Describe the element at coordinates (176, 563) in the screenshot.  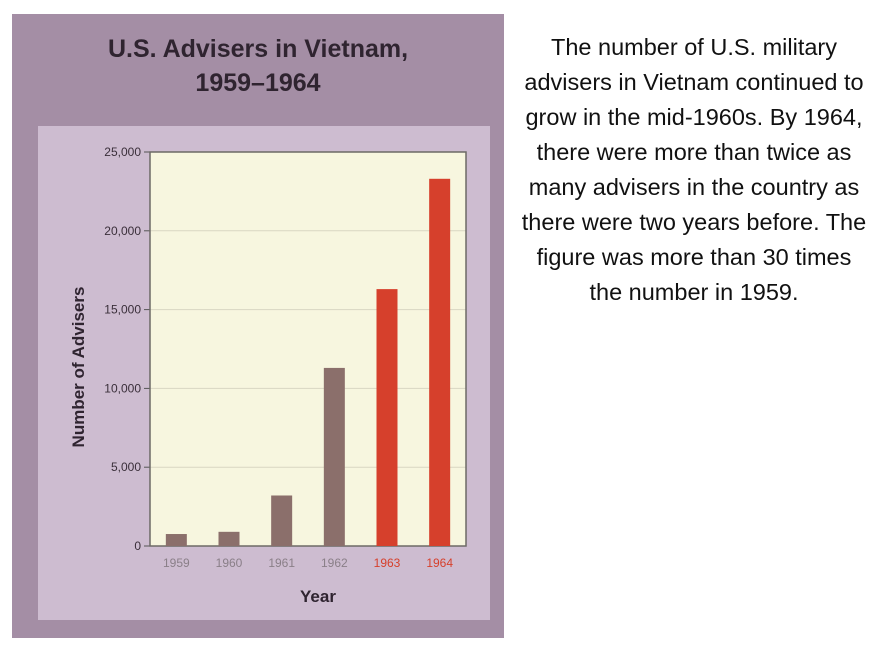
I see `x-tick-label: 1959` at that location.